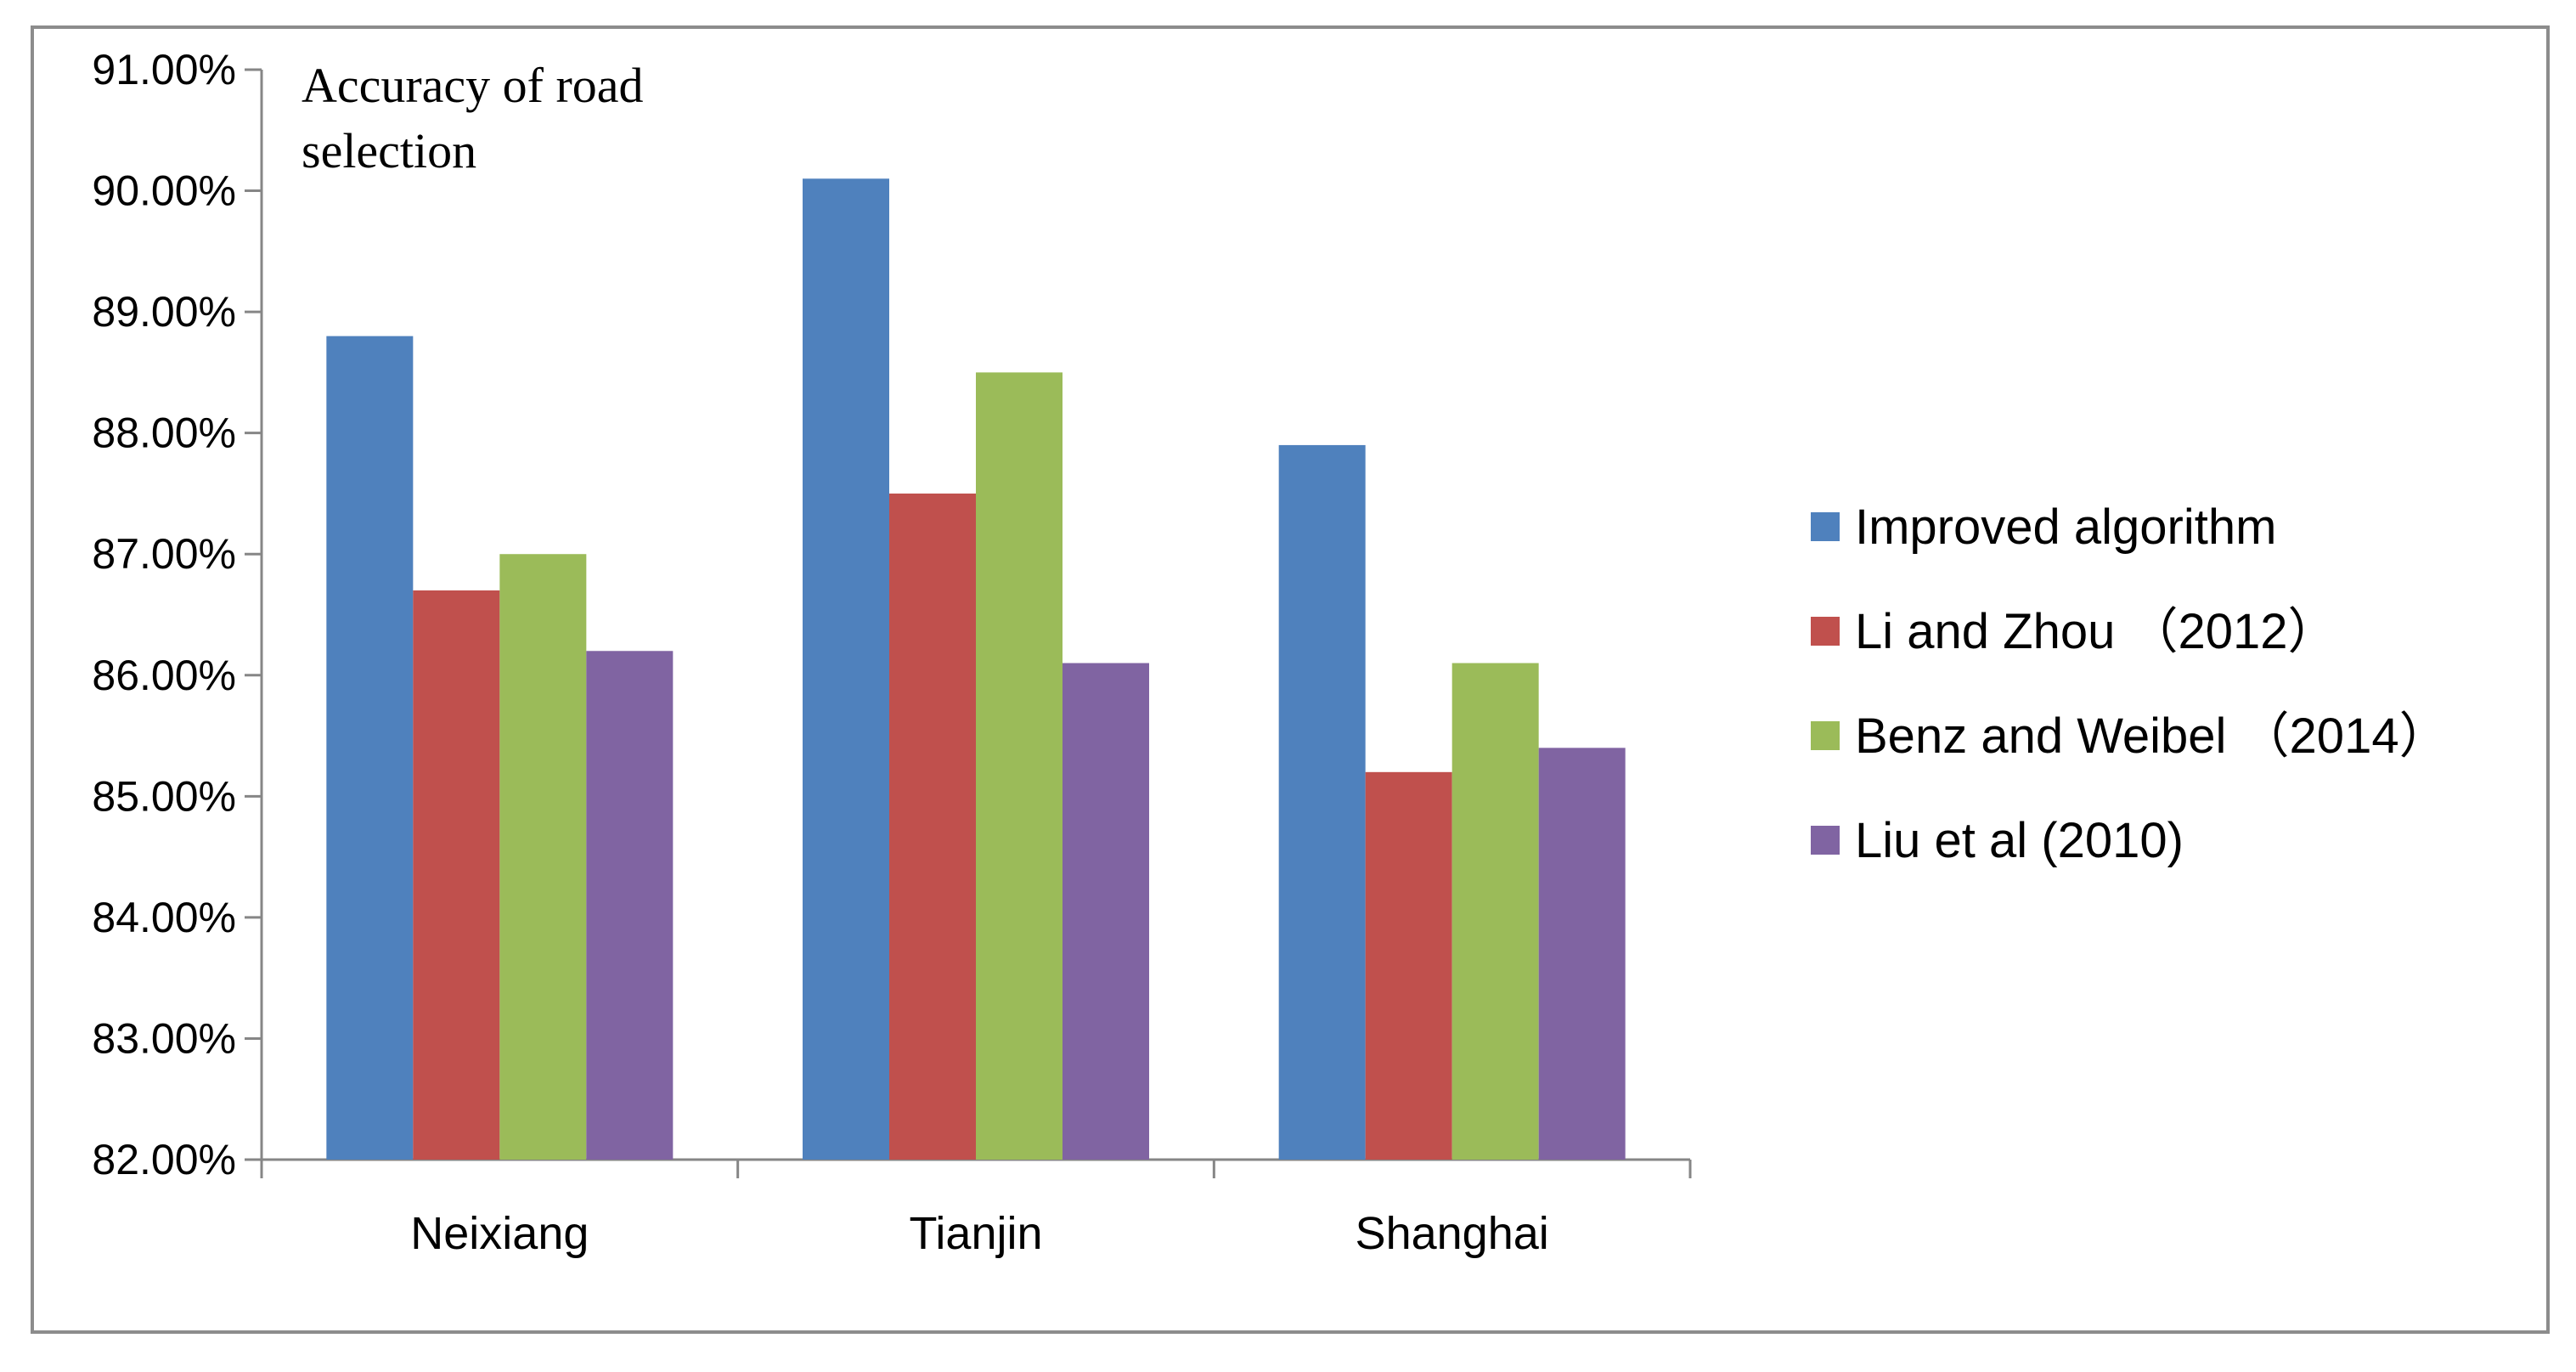 The image size is (2576, 1372). I want to click on legend-label: Benz and Weibel （2014）, so click(2152, 736).